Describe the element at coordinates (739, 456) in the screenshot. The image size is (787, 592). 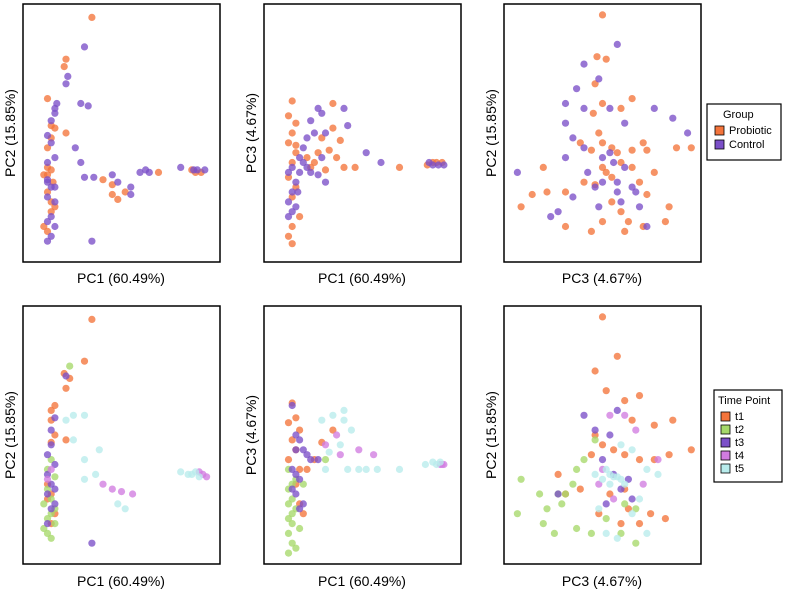
I see `legend-label-t4: t4` at that location.